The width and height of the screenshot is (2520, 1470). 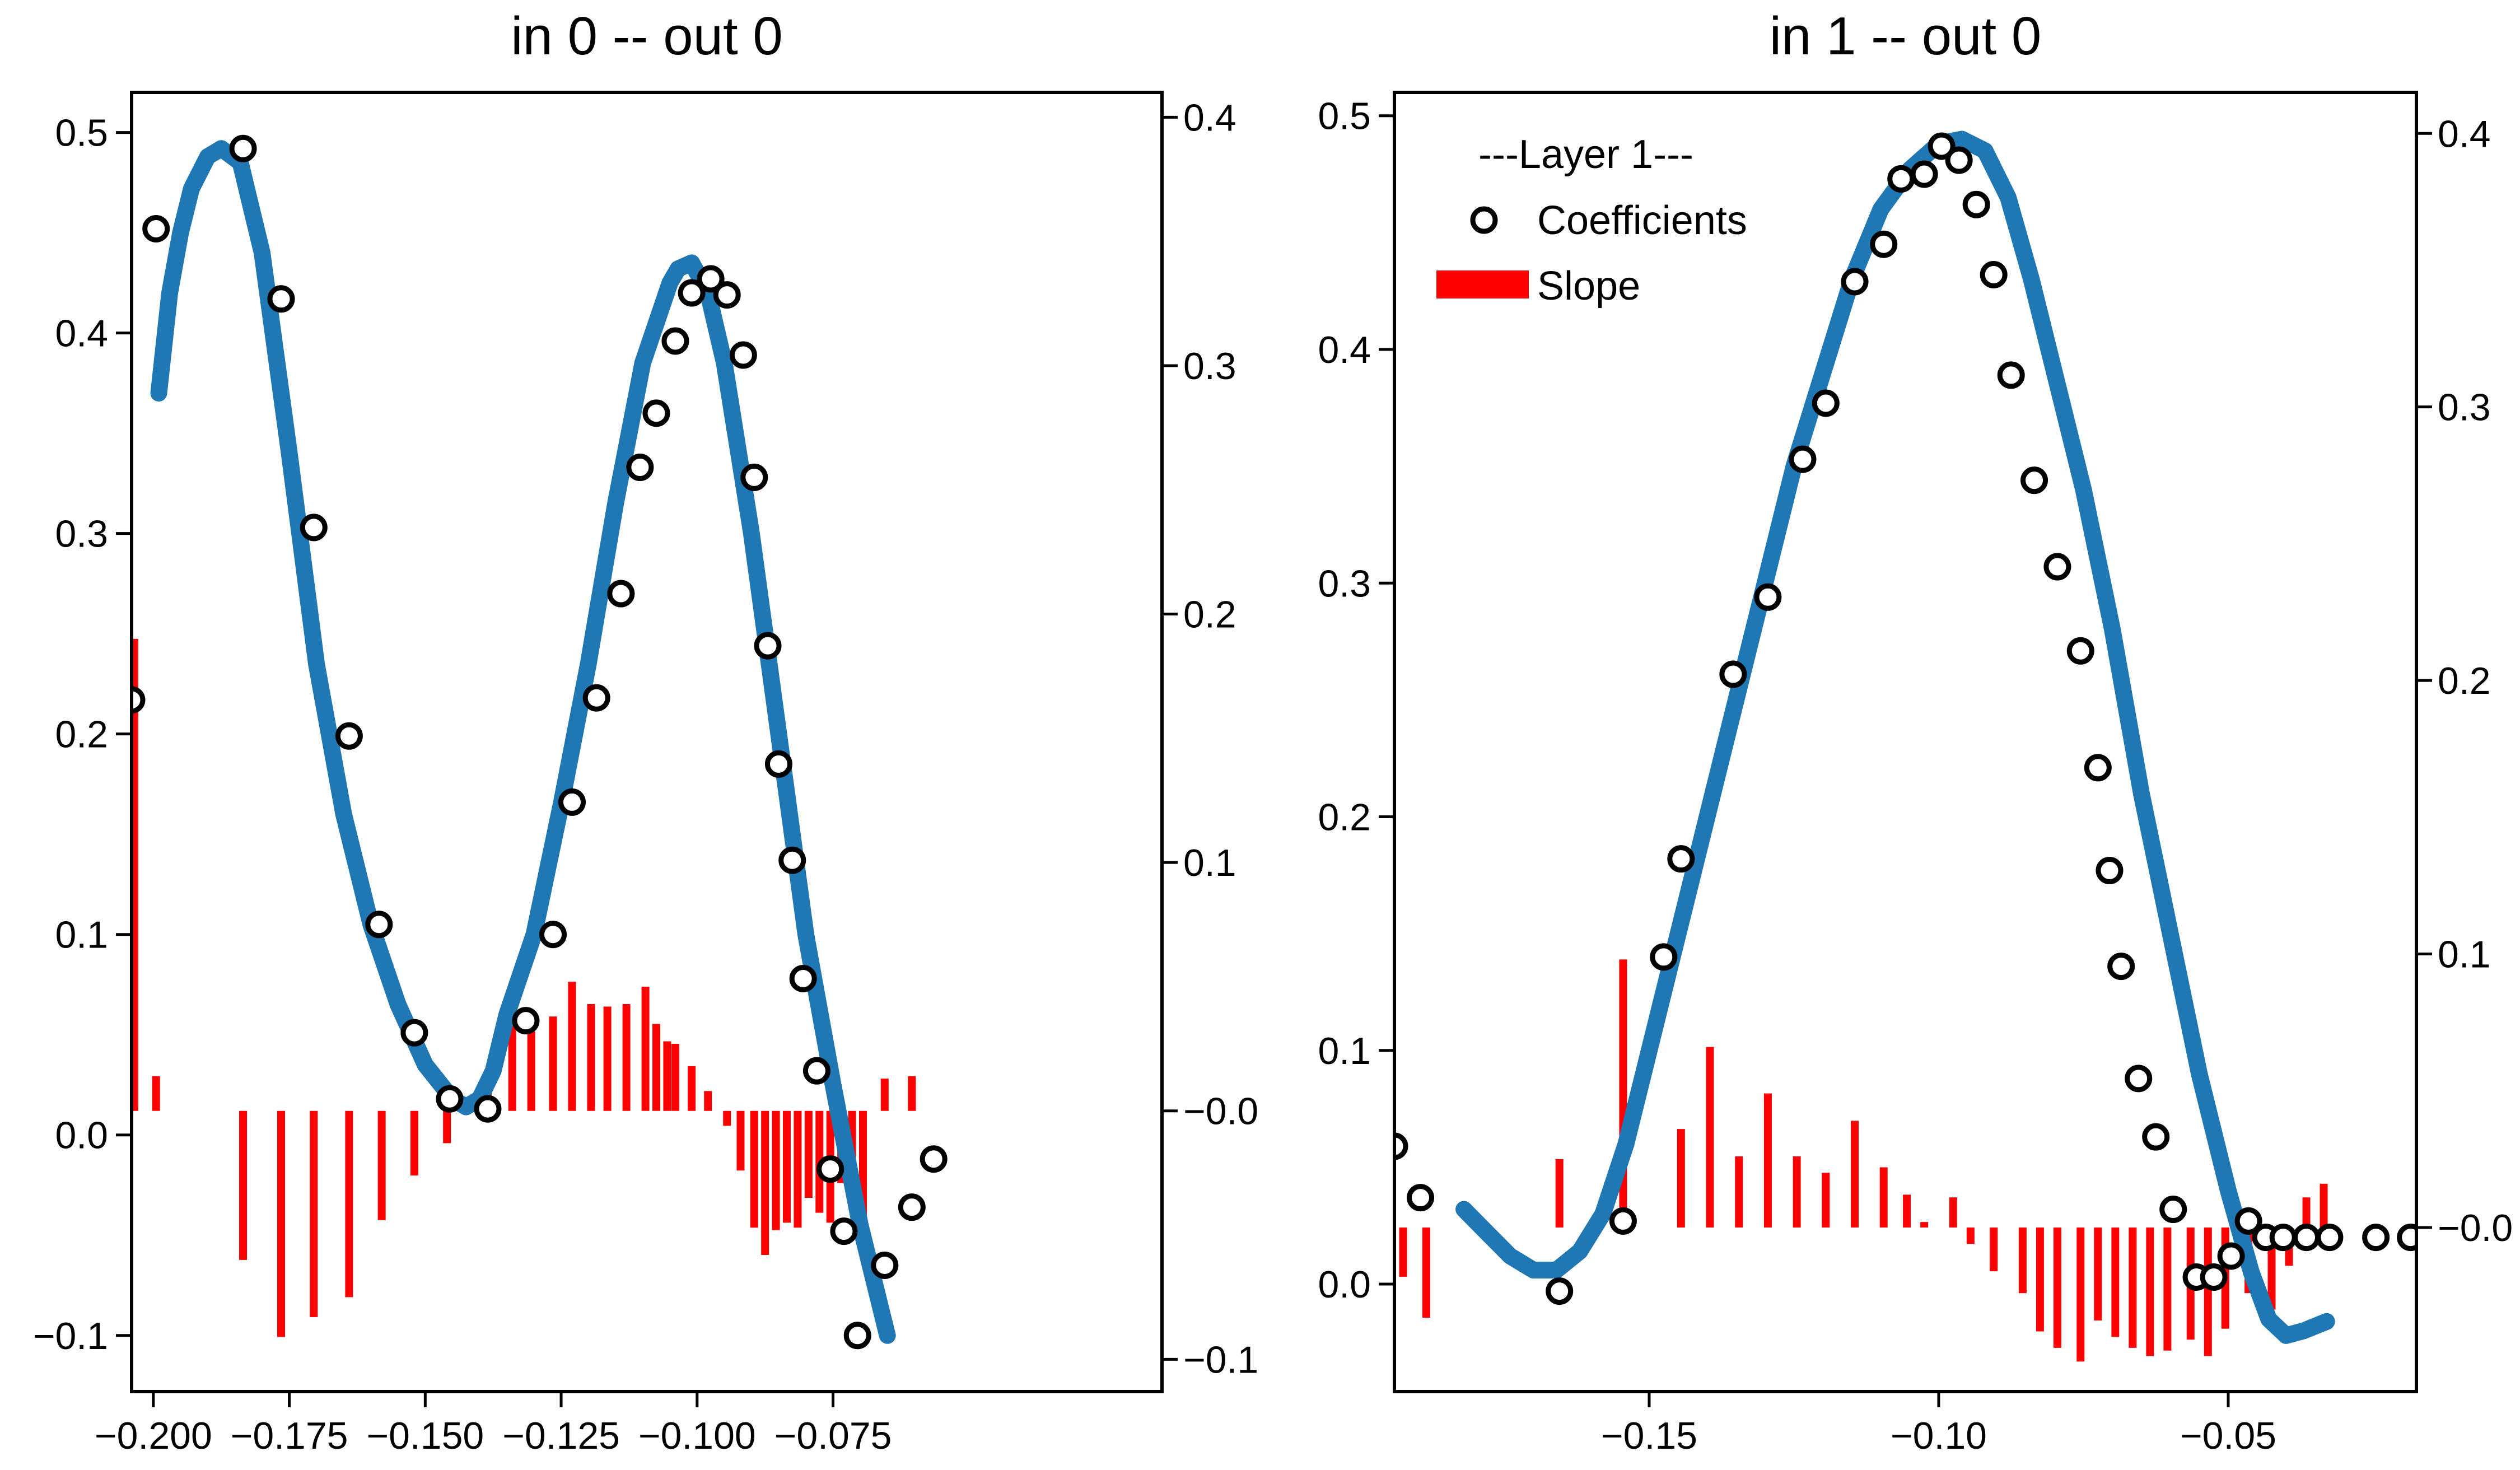 I want to click on legend: ---Layer 1--- Coefficients Slope, so click(x=1592, y=221).